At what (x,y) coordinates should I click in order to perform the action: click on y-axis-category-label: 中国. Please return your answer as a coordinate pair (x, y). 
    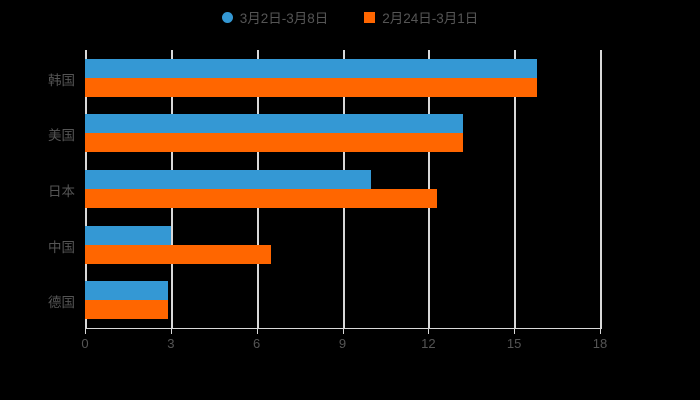
    Looking at the image, I should click on (61, 247).